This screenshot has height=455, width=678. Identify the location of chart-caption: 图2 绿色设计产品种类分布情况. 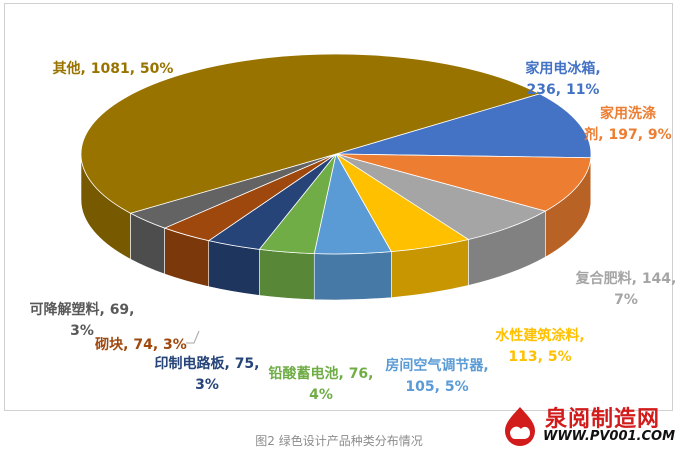
(339, 441).